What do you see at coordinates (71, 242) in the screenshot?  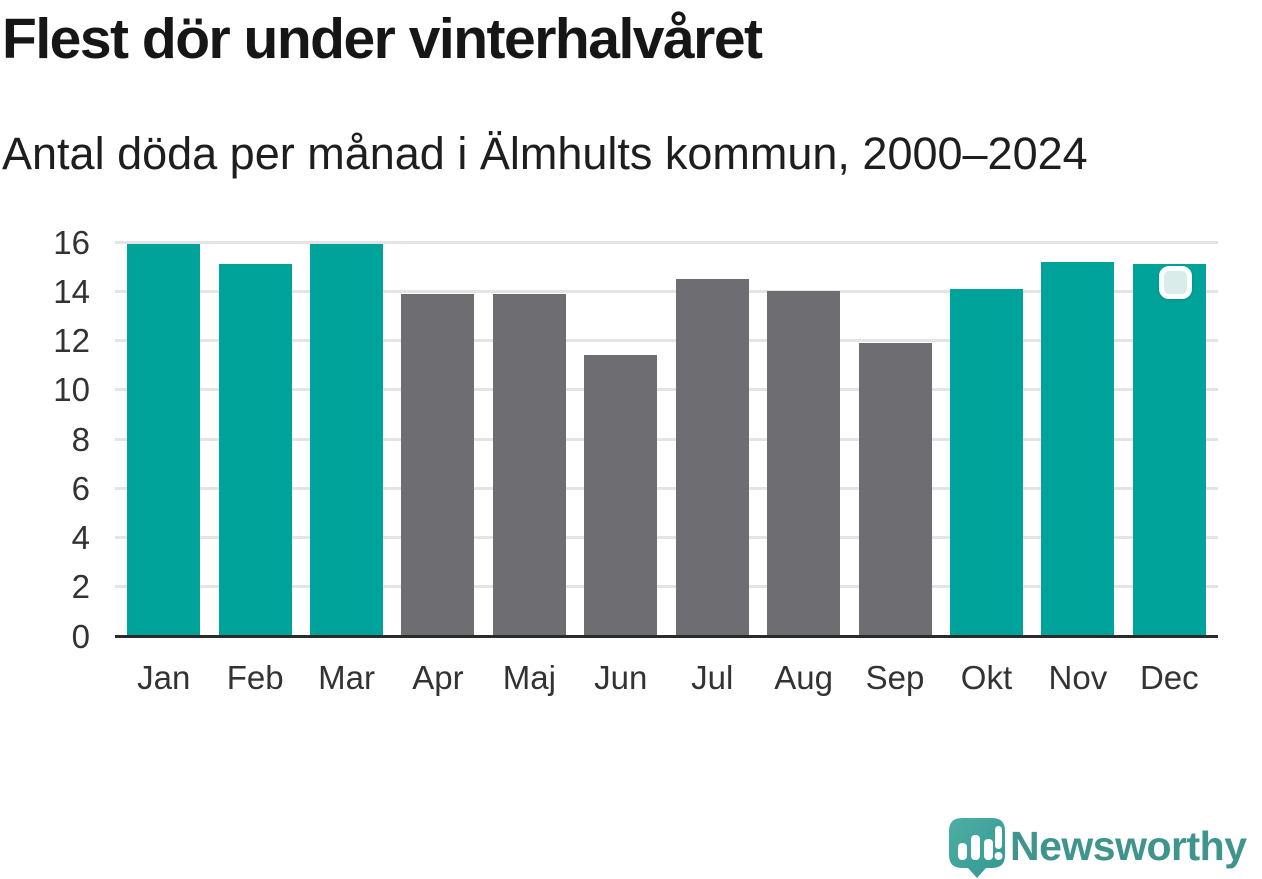 I see `y-tick-label-16: 16` at bounding box center [71, 242].